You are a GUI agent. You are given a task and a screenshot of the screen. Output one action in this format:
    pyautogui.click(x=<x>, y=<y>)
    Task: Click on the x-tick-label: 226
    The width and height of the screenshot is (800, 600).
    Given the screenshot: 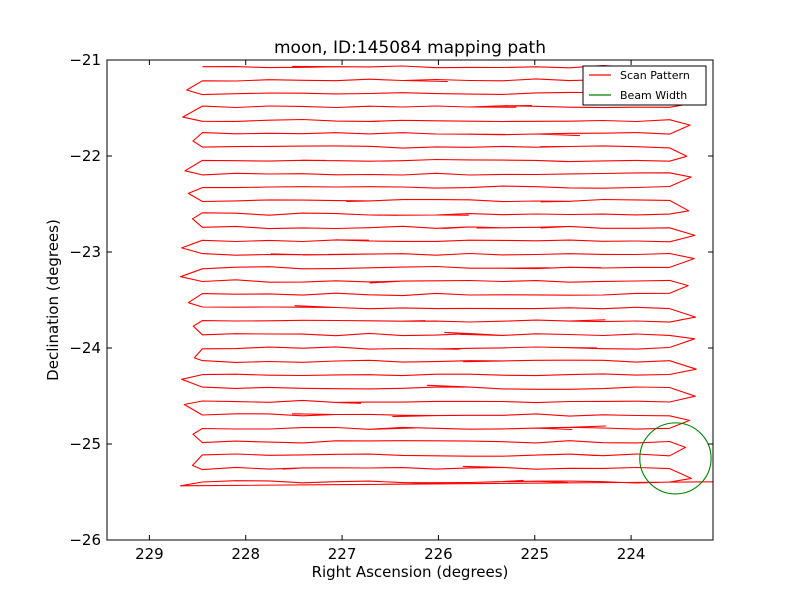 What is the action you would take?
    pyautogui.click(x=438, y=554)
    